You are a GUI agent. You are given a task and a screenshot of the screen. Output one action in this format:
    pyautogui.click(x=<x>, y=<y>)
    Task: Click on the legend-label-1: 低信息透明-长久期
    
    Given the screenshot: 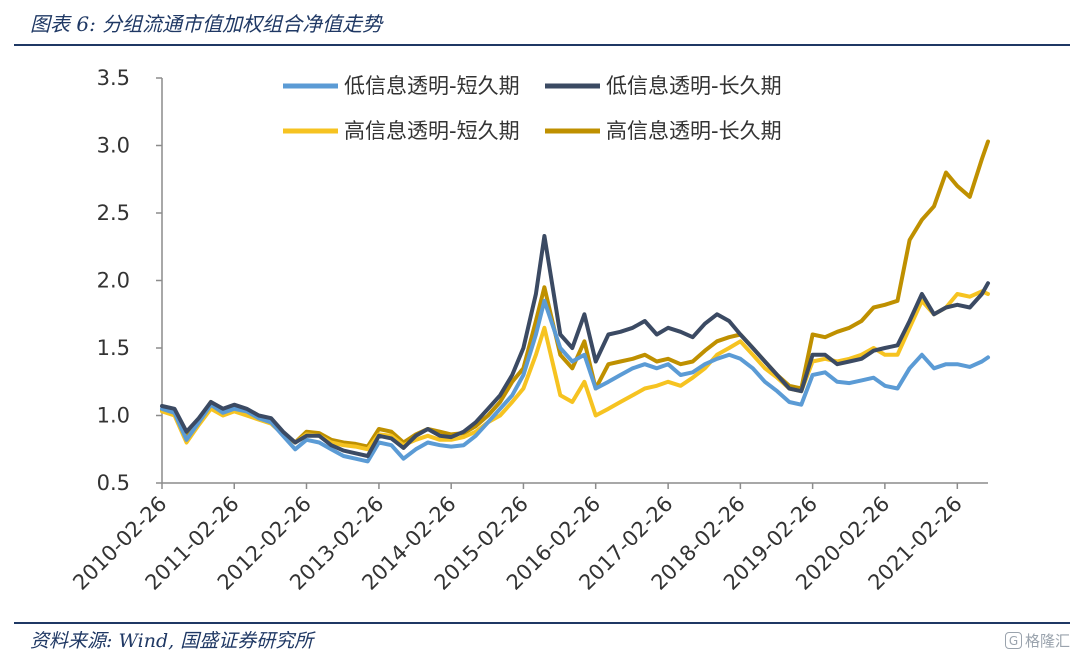 What is the action you would take?
    pyautogui.click(x=694, y=86)
    